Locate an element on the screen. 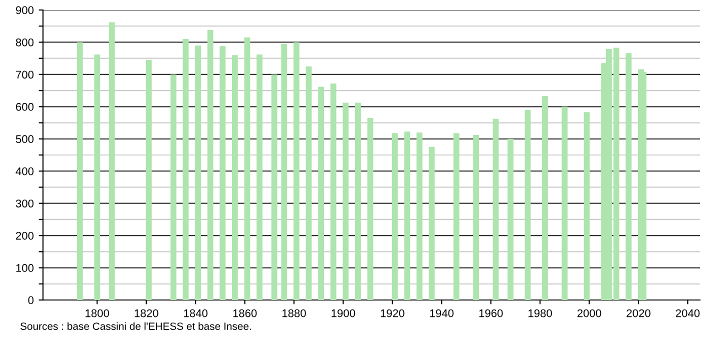 This screenshot has height=340, width=710. y-tick-label: 0 is located at coordinates (31, 300).